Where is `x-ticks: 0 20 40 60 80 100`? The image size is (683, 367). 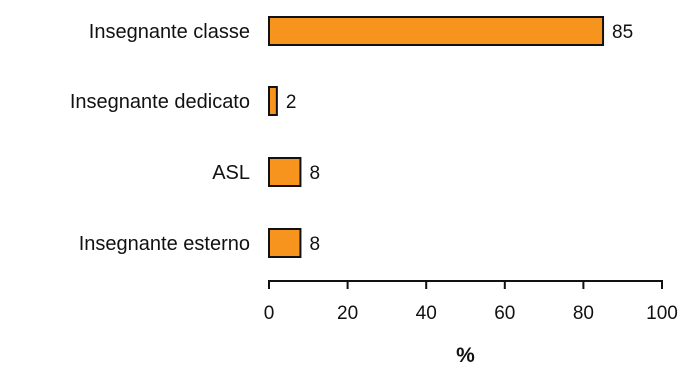
x-ticks: 0 20 40 60 80 100 is located at coordinates (471, 302).